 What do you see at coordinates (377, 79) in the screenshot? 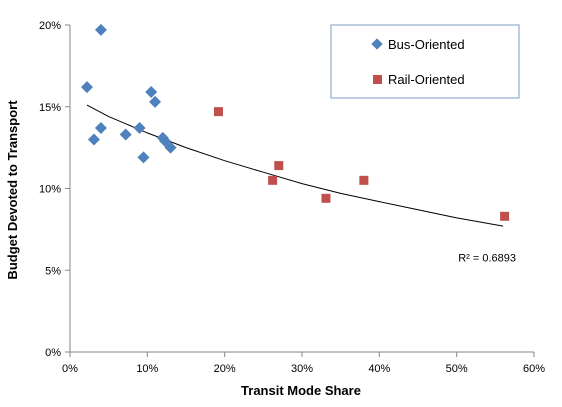
I see `legend-marker-rail-oriented` at bounding box center [377, 79].